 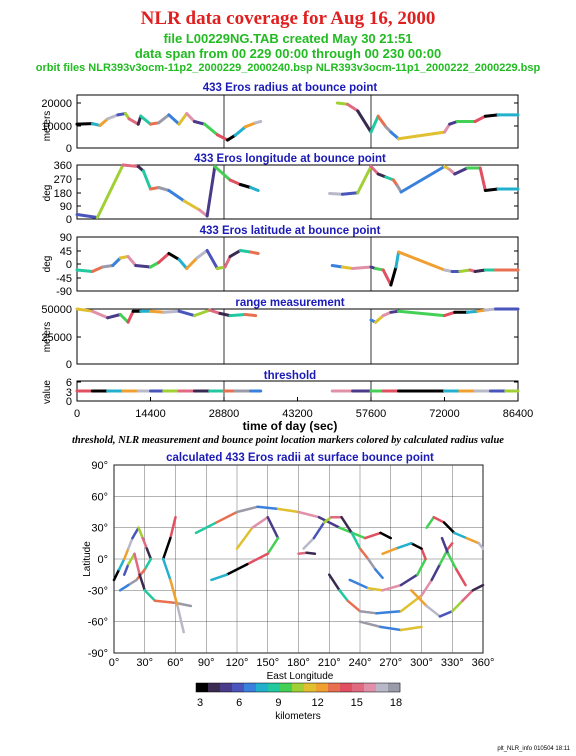 What do you see at coordinates (297, 414) in the screenshot?
I see `x-tick-label: 43200` at bounding box center [297, 414].